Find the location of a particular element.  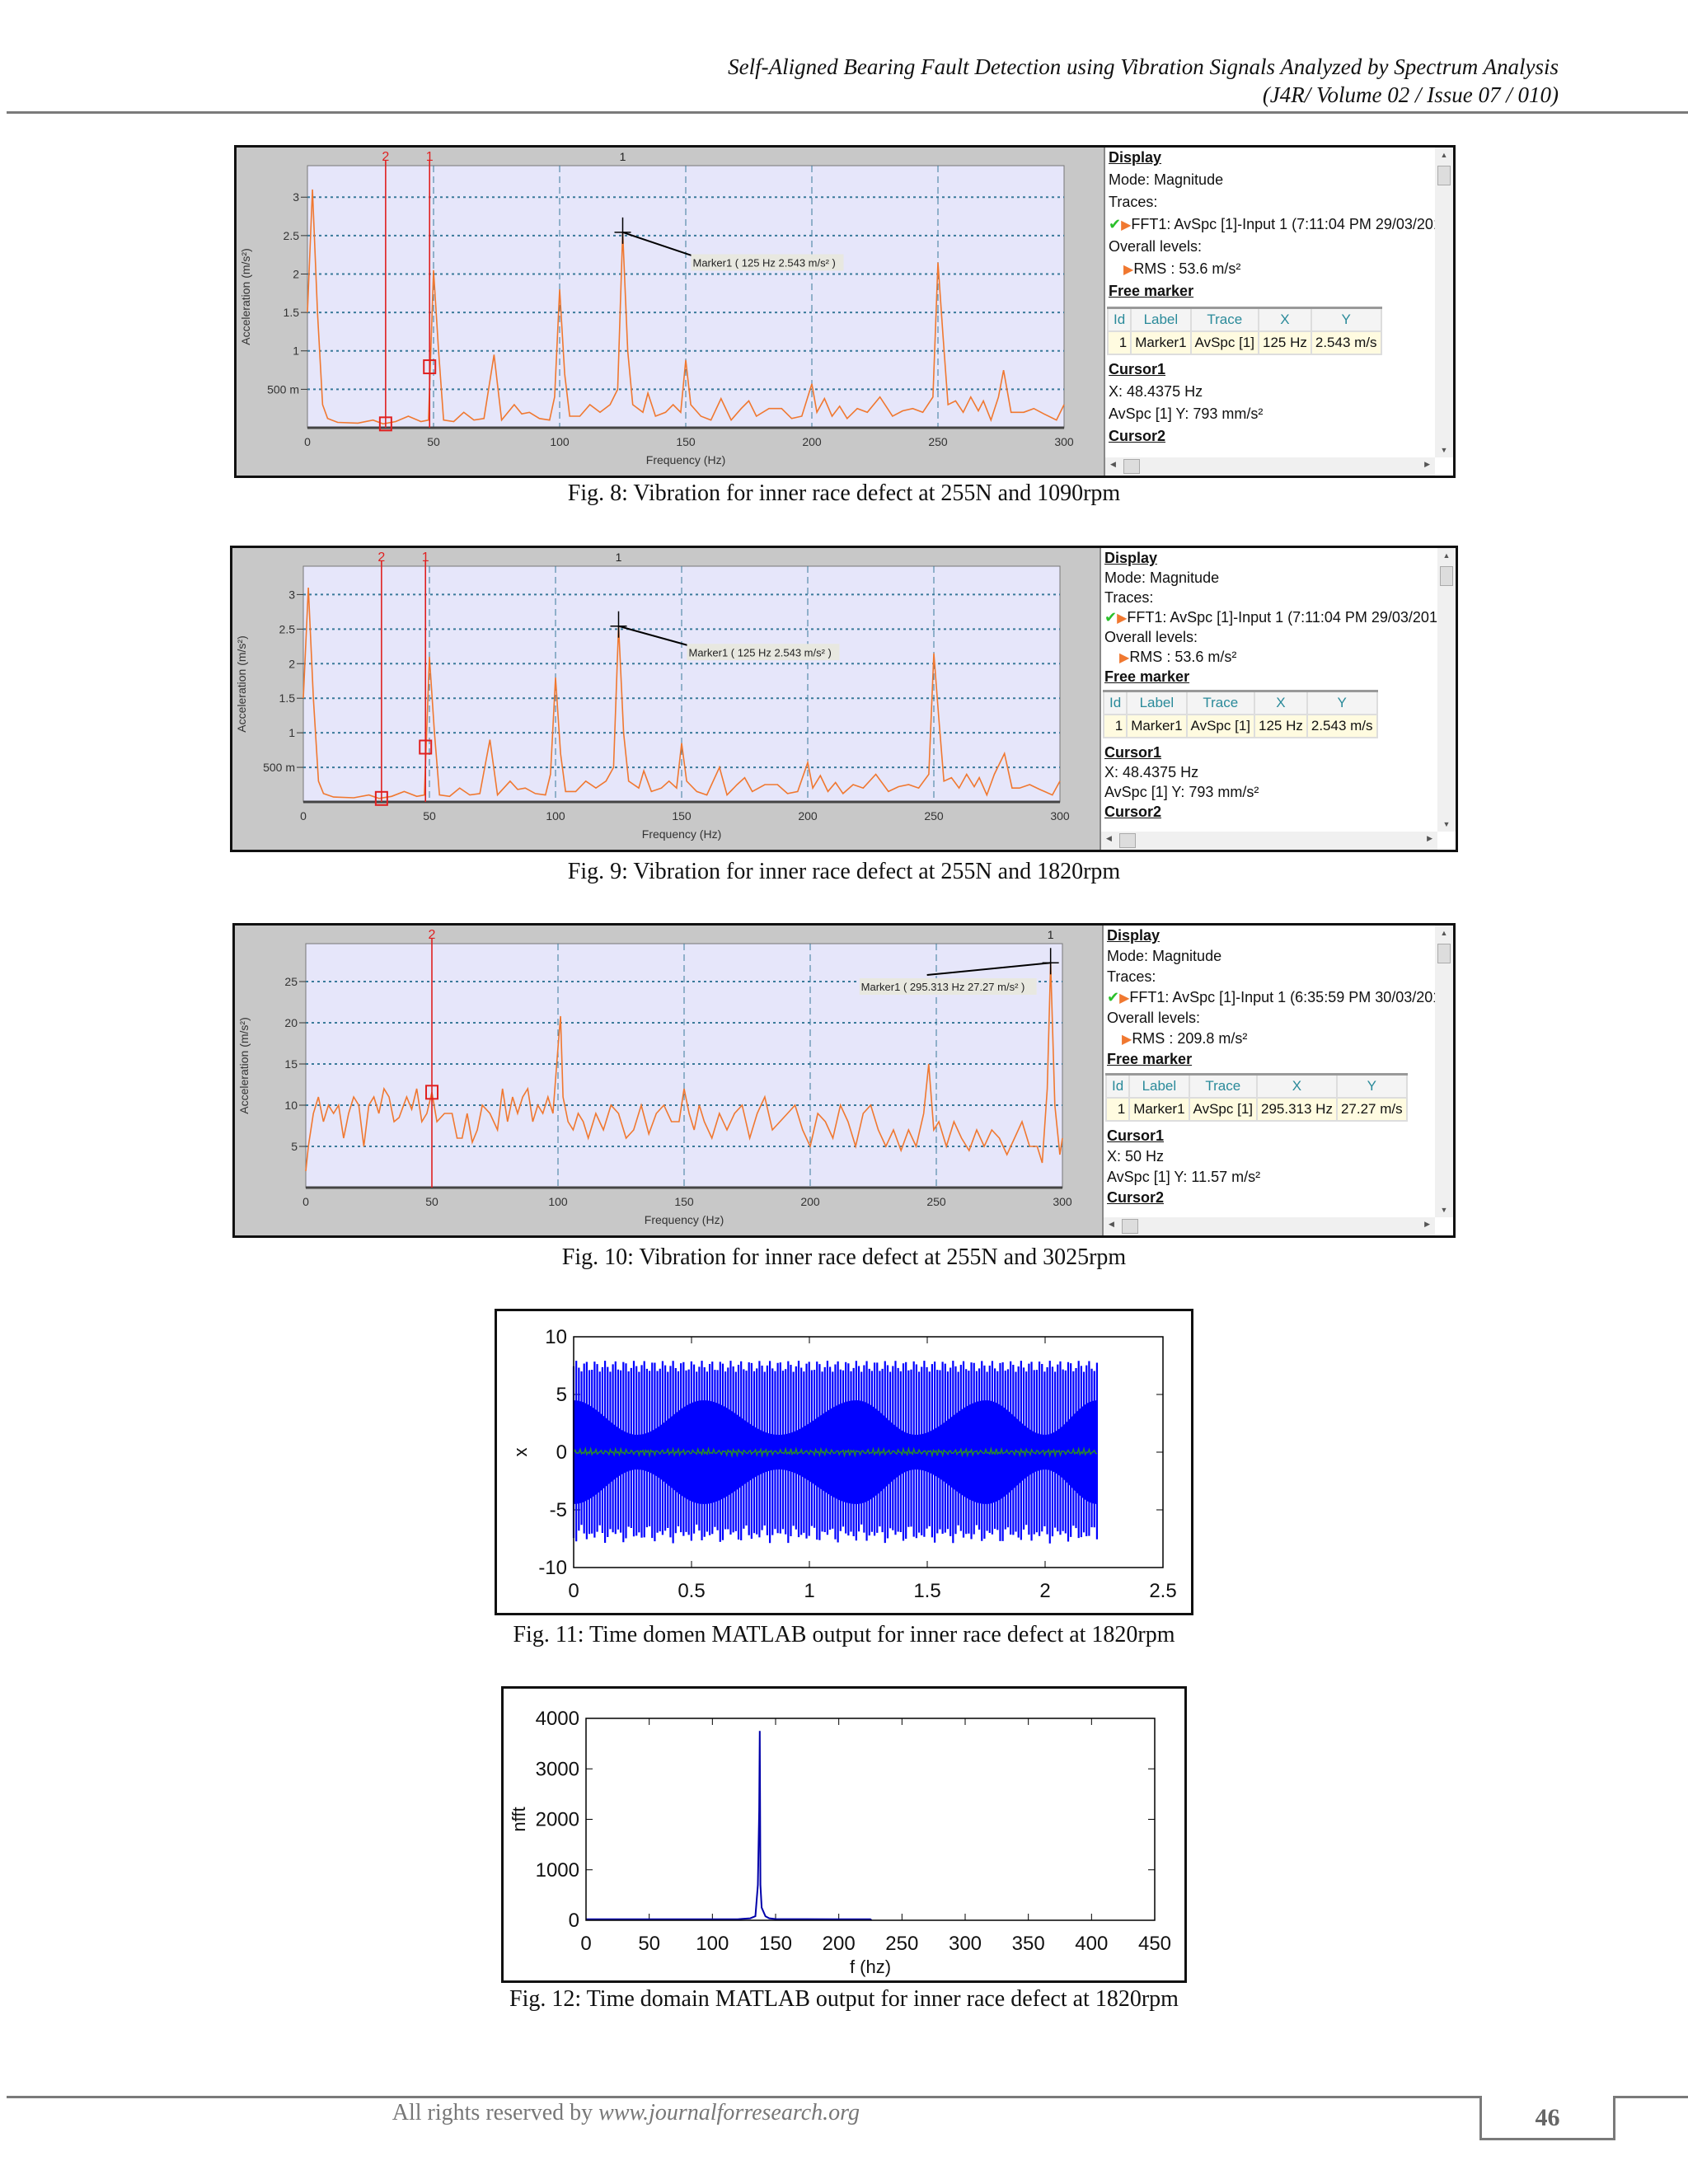

spectrum-trace is located at coordinates (681, 693).